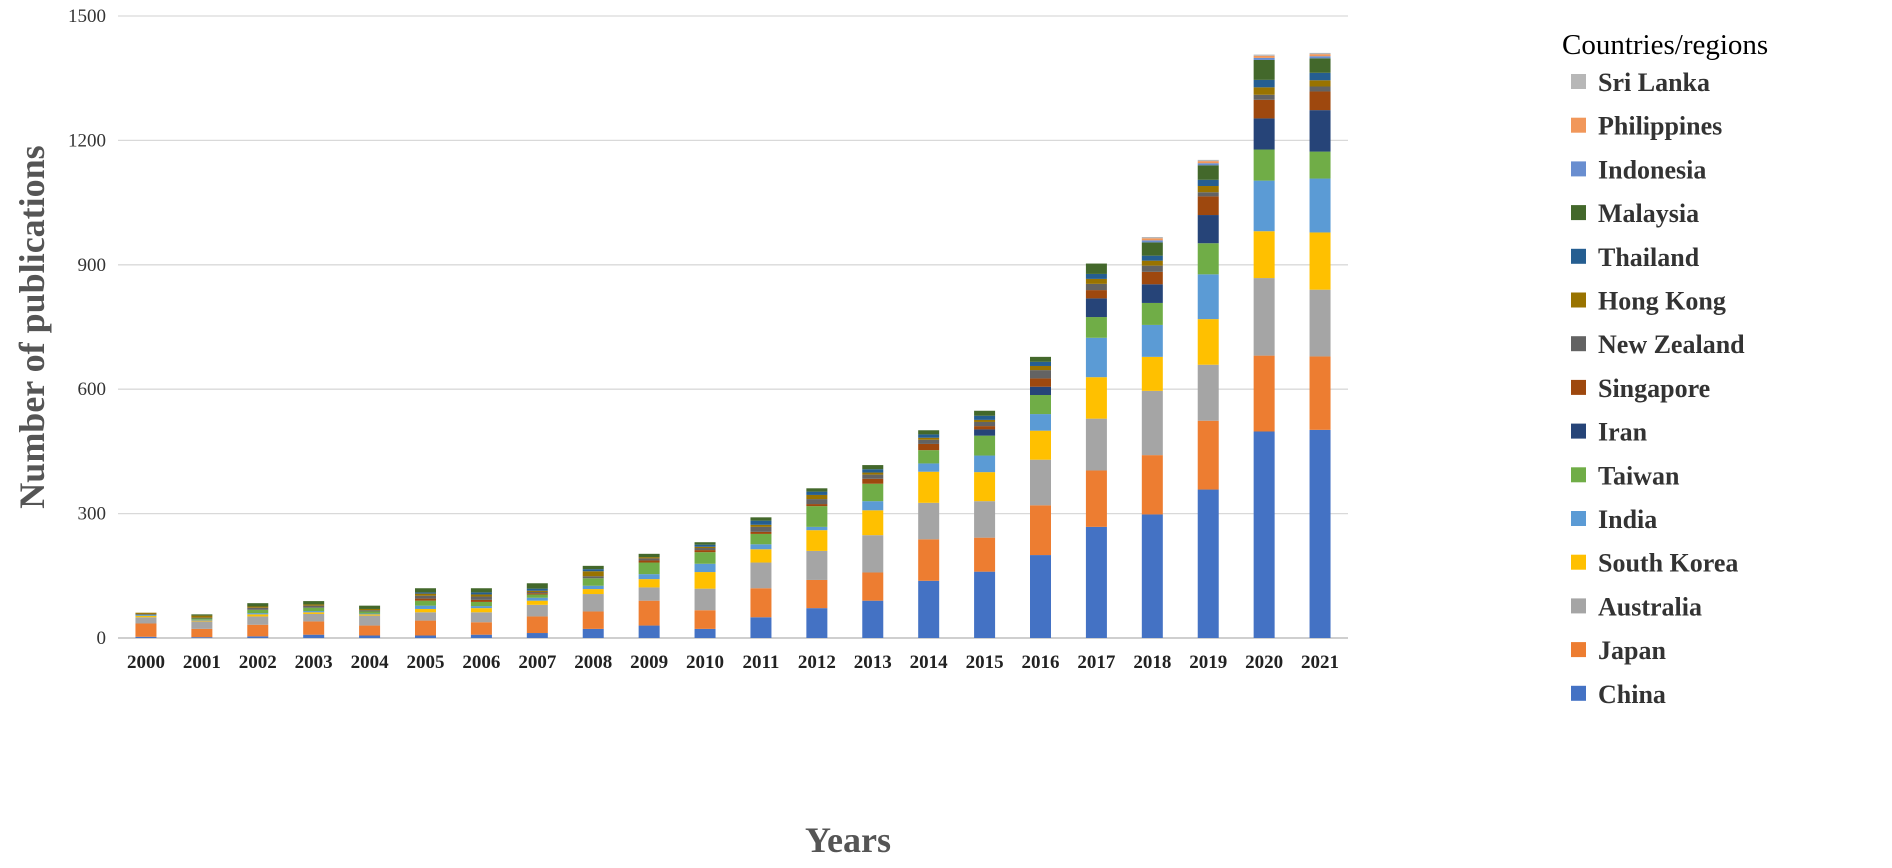 The height and width of the screenshot is (868, 1892). What do you see at coordinates (1096, 662) in the screenshot?
I see `x-tick-label: 2017` at bounding box center [1096, 662].